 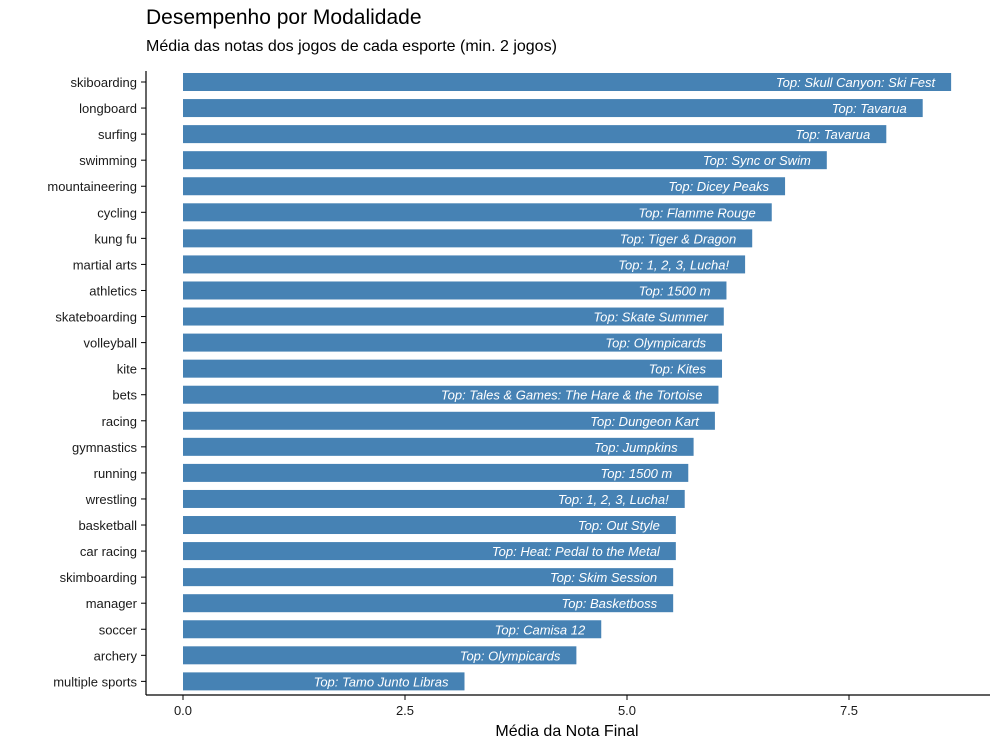 What do you see at coordinates (124, 395) in the screenshot?
I see `category-label: bets` at bounding box center [124, 395].